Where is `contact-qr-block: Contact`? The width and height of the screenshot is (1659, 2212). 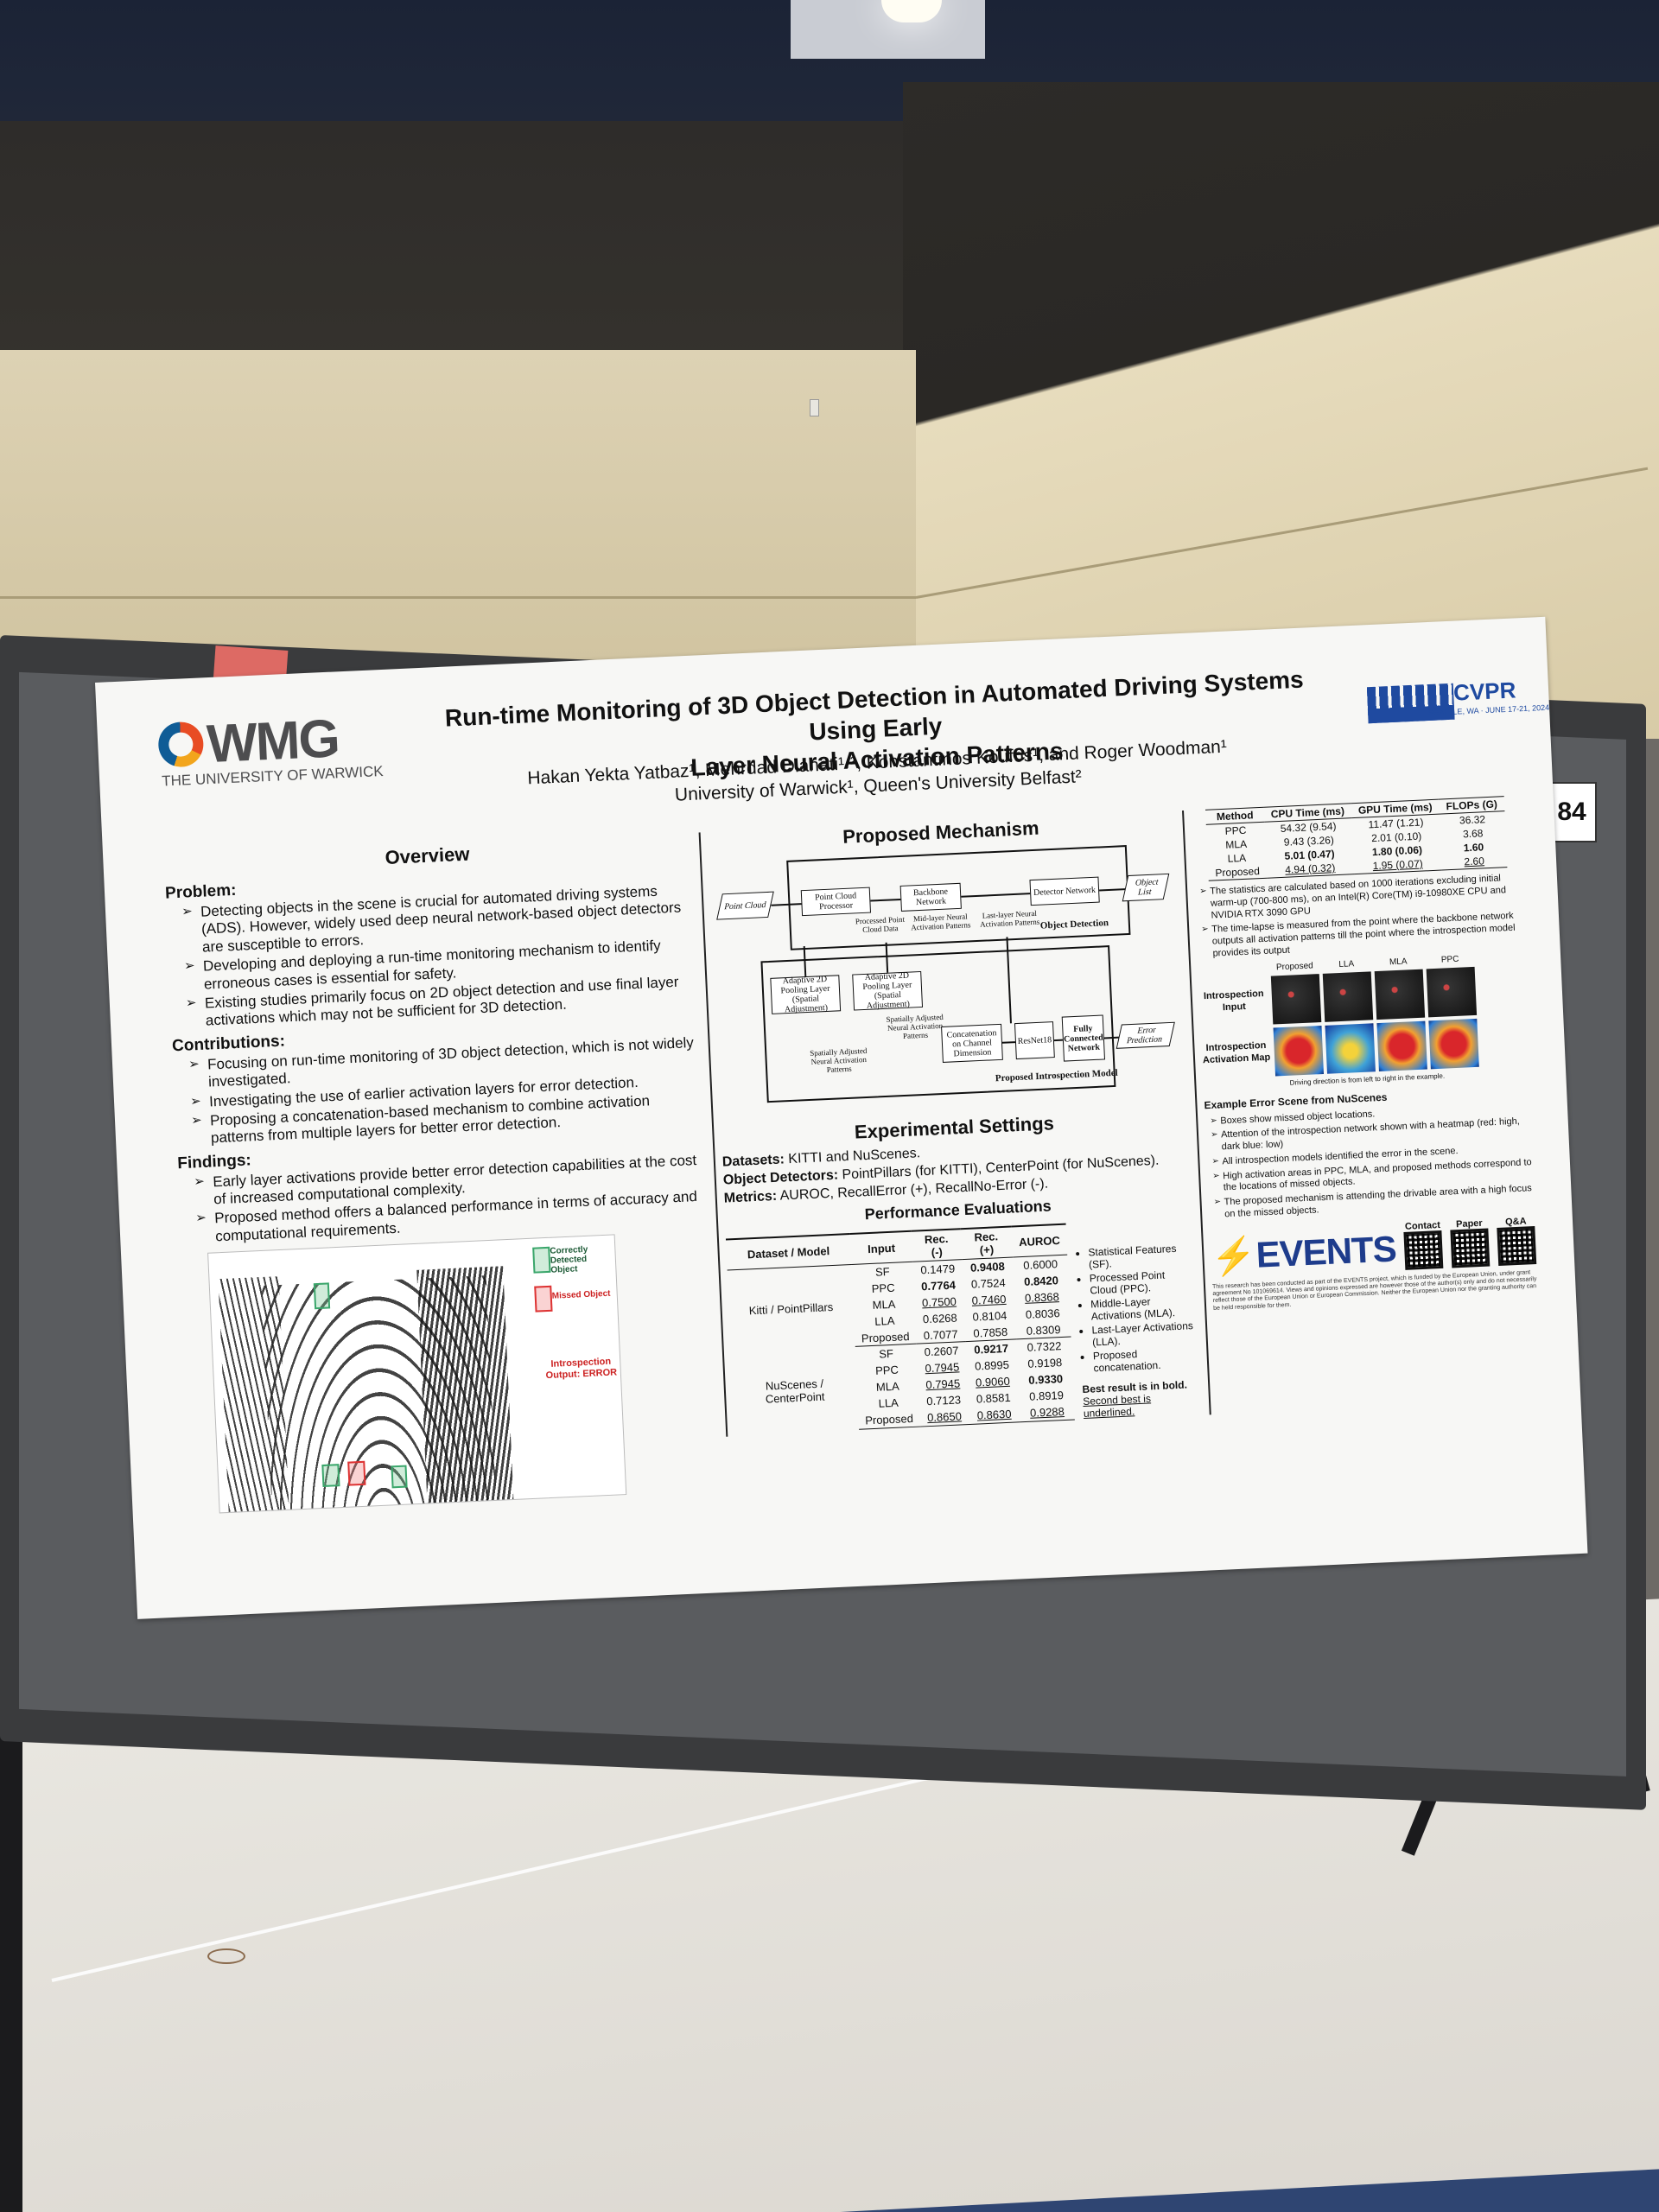 contact-qr-block: Contact is located at coordinates (1423, 1244).